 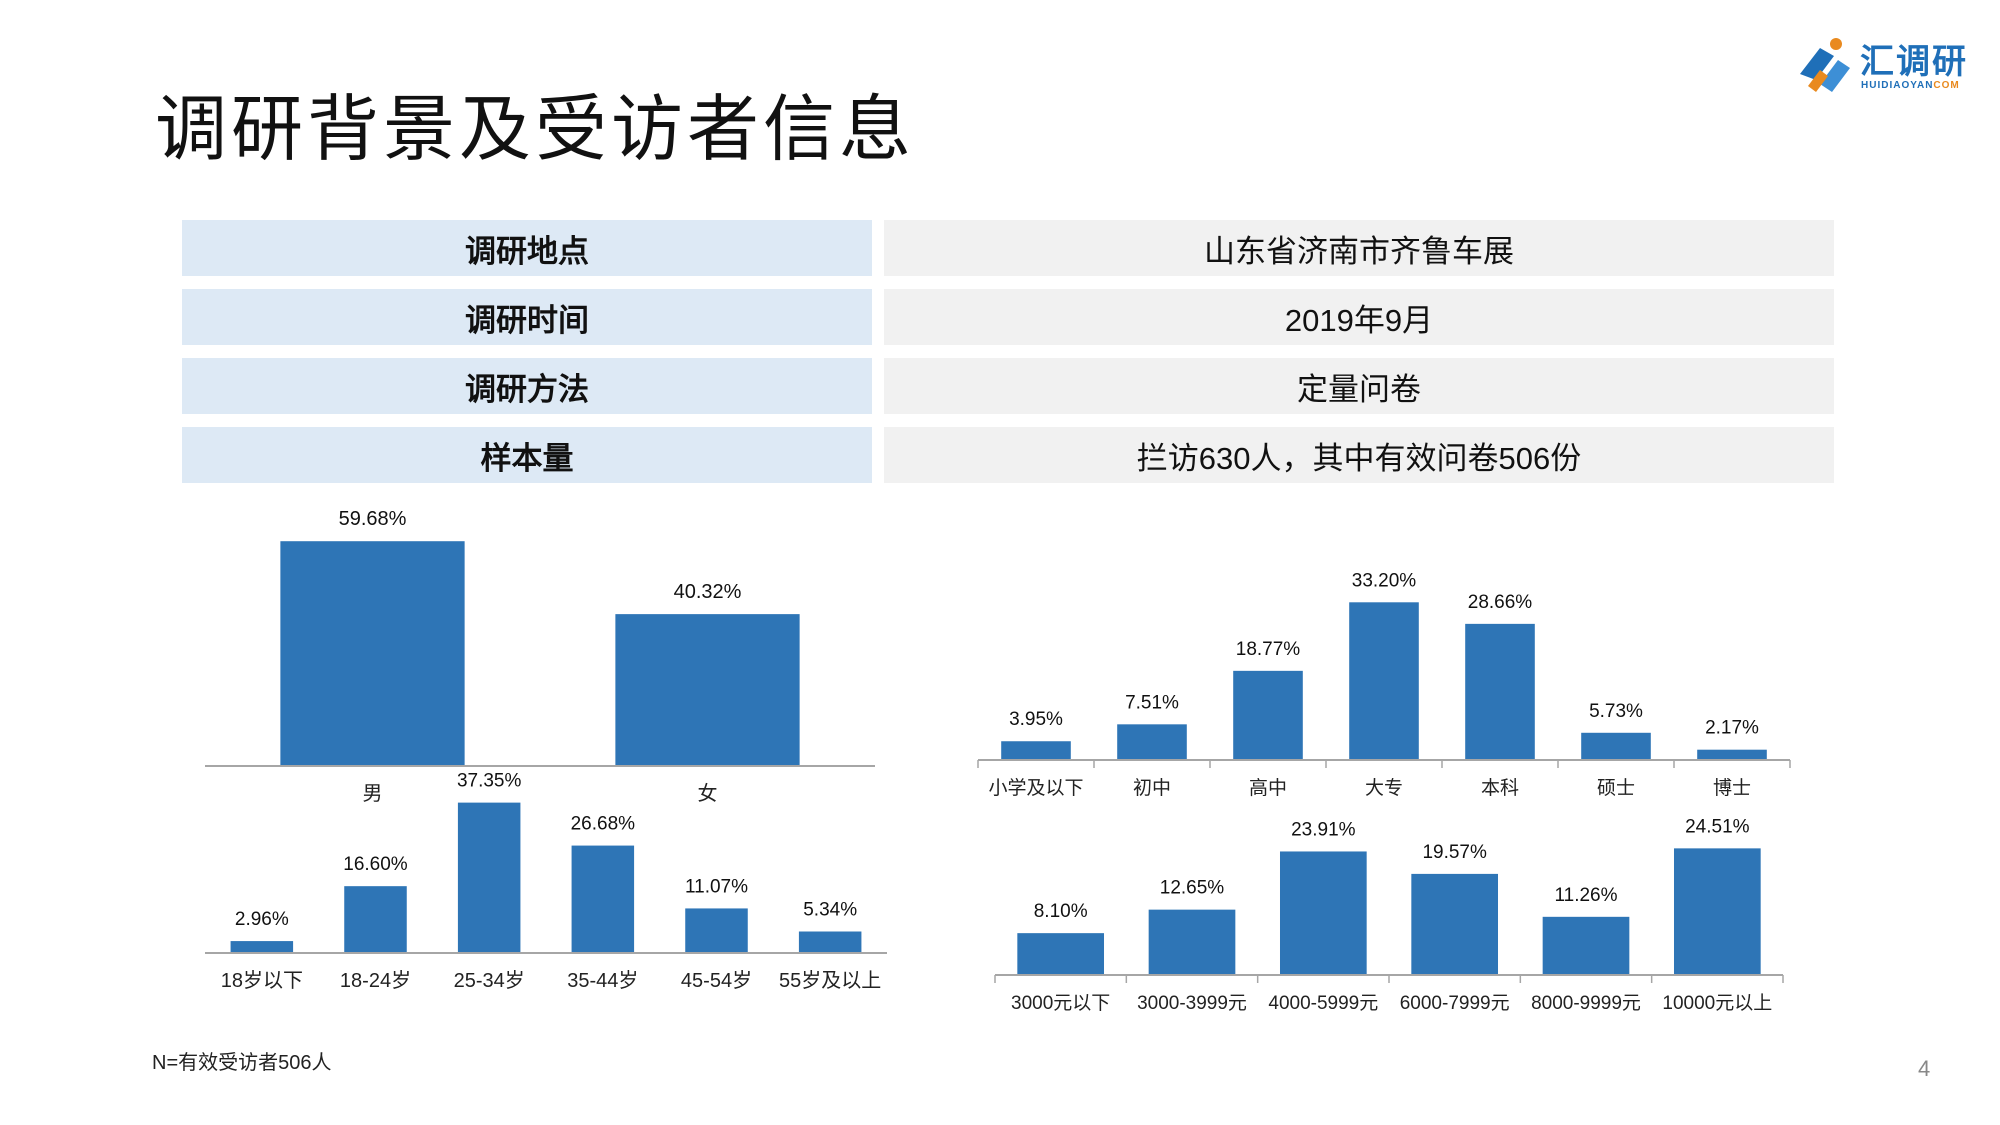 What do you see at coordinates (489, 781) in the screenshot?
I see `data-label: 37.35%` at bounding box center [489, 781].